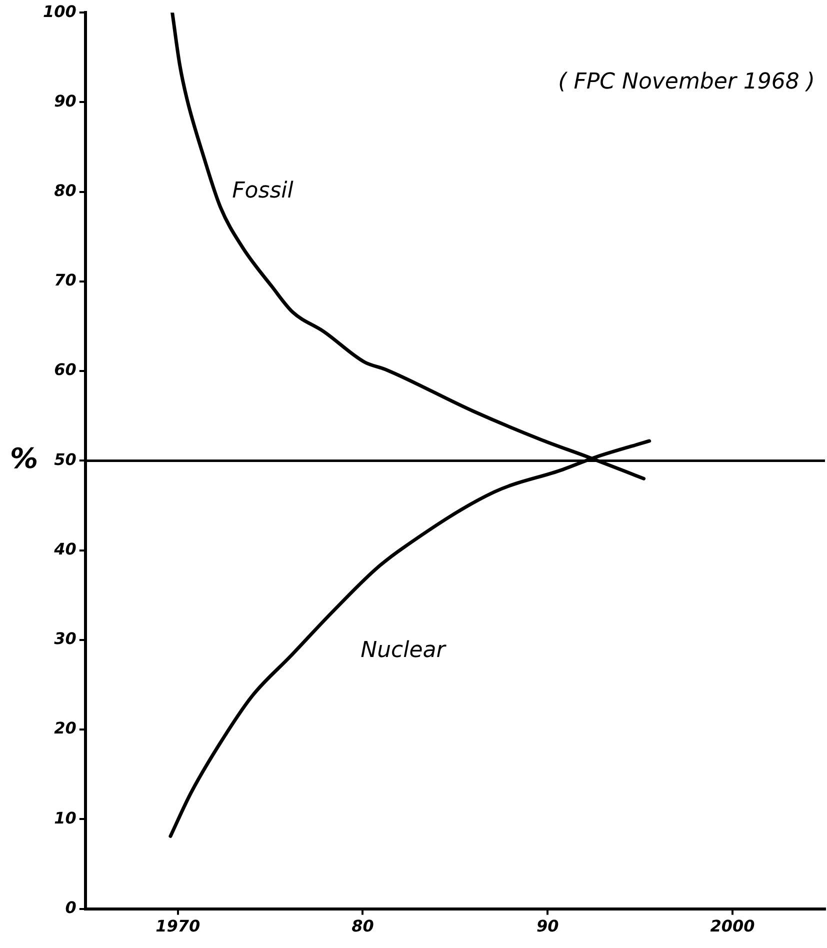 The width and height of the screenshot is (827, 948). Describe the element at coordinates (65, 728) in the screenshot. I see `y-tick-label: 20` at that location.